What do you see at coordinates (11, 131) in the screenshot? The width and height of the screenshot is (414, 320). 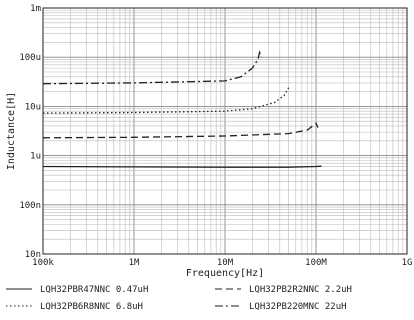 I see `y-axis-label: Inductance[H]` at bounding box center [11, 131].